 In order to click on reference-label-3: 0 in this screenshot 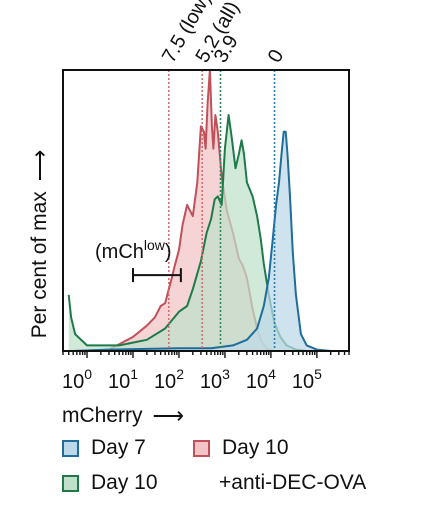, I will do `click(276, 56)`.